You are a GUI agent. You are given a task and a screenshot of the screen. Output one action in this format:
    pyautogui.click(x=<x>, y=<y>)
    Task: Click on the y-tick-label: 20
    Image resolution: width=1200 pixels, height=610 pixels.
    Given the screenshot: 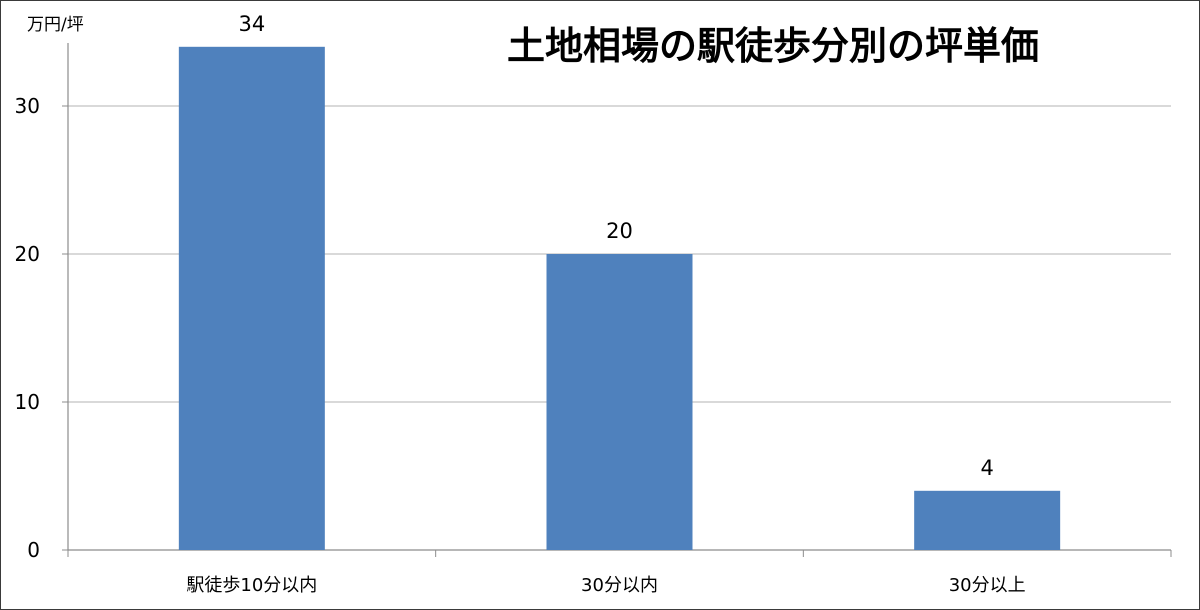 What is the action you would take?
    pyautogui.click(x=27, y=254)
    